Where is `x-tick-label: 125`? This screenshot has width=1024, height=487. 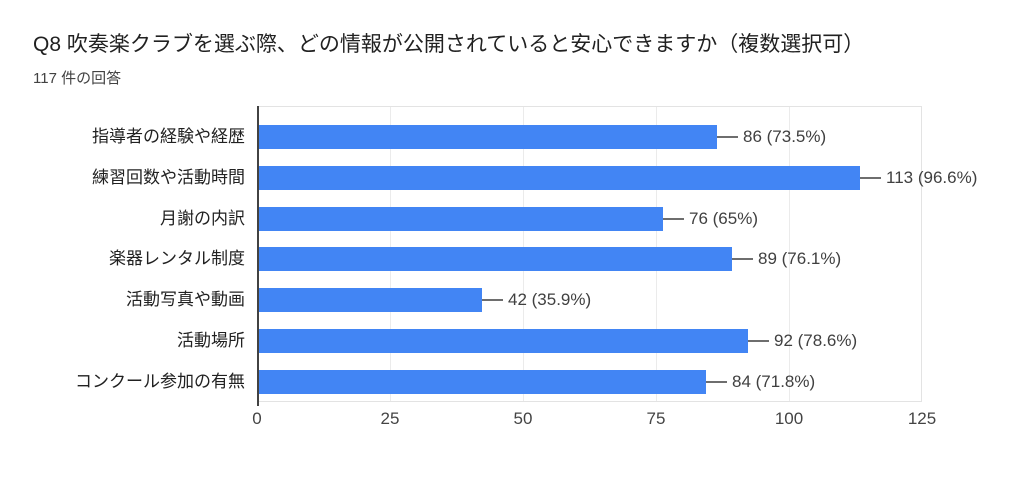 x-tick-label: 125 is located at coordinates (922, 418).